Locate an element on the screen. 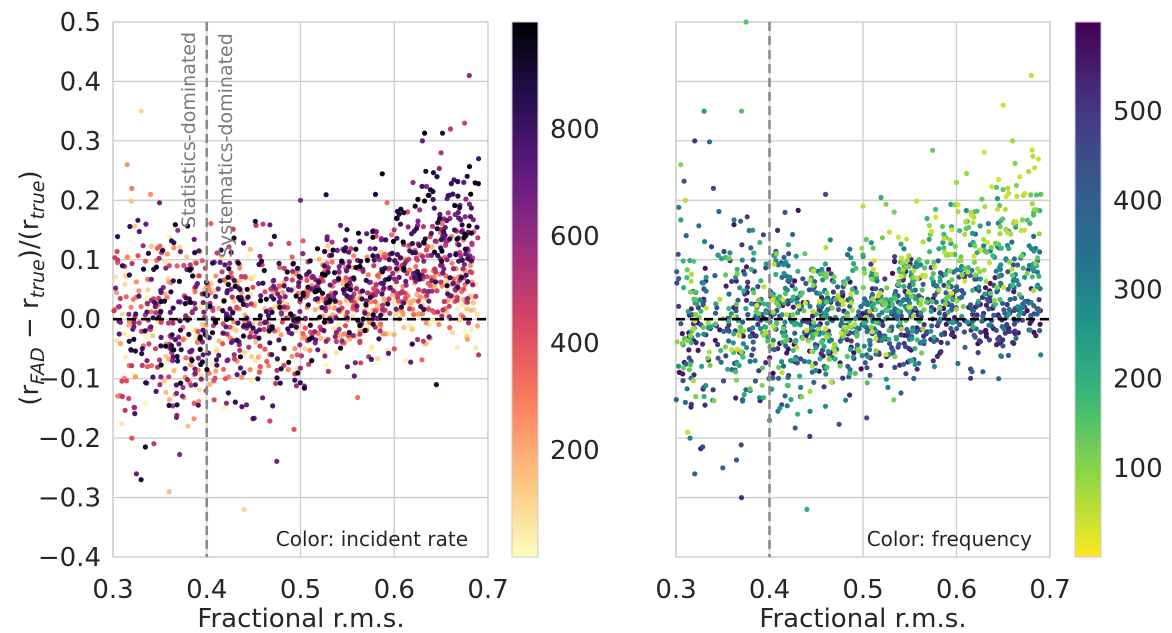 The image size is (1172, 633). y-tick-label: 0.4 is located at coordinates (80, 82).